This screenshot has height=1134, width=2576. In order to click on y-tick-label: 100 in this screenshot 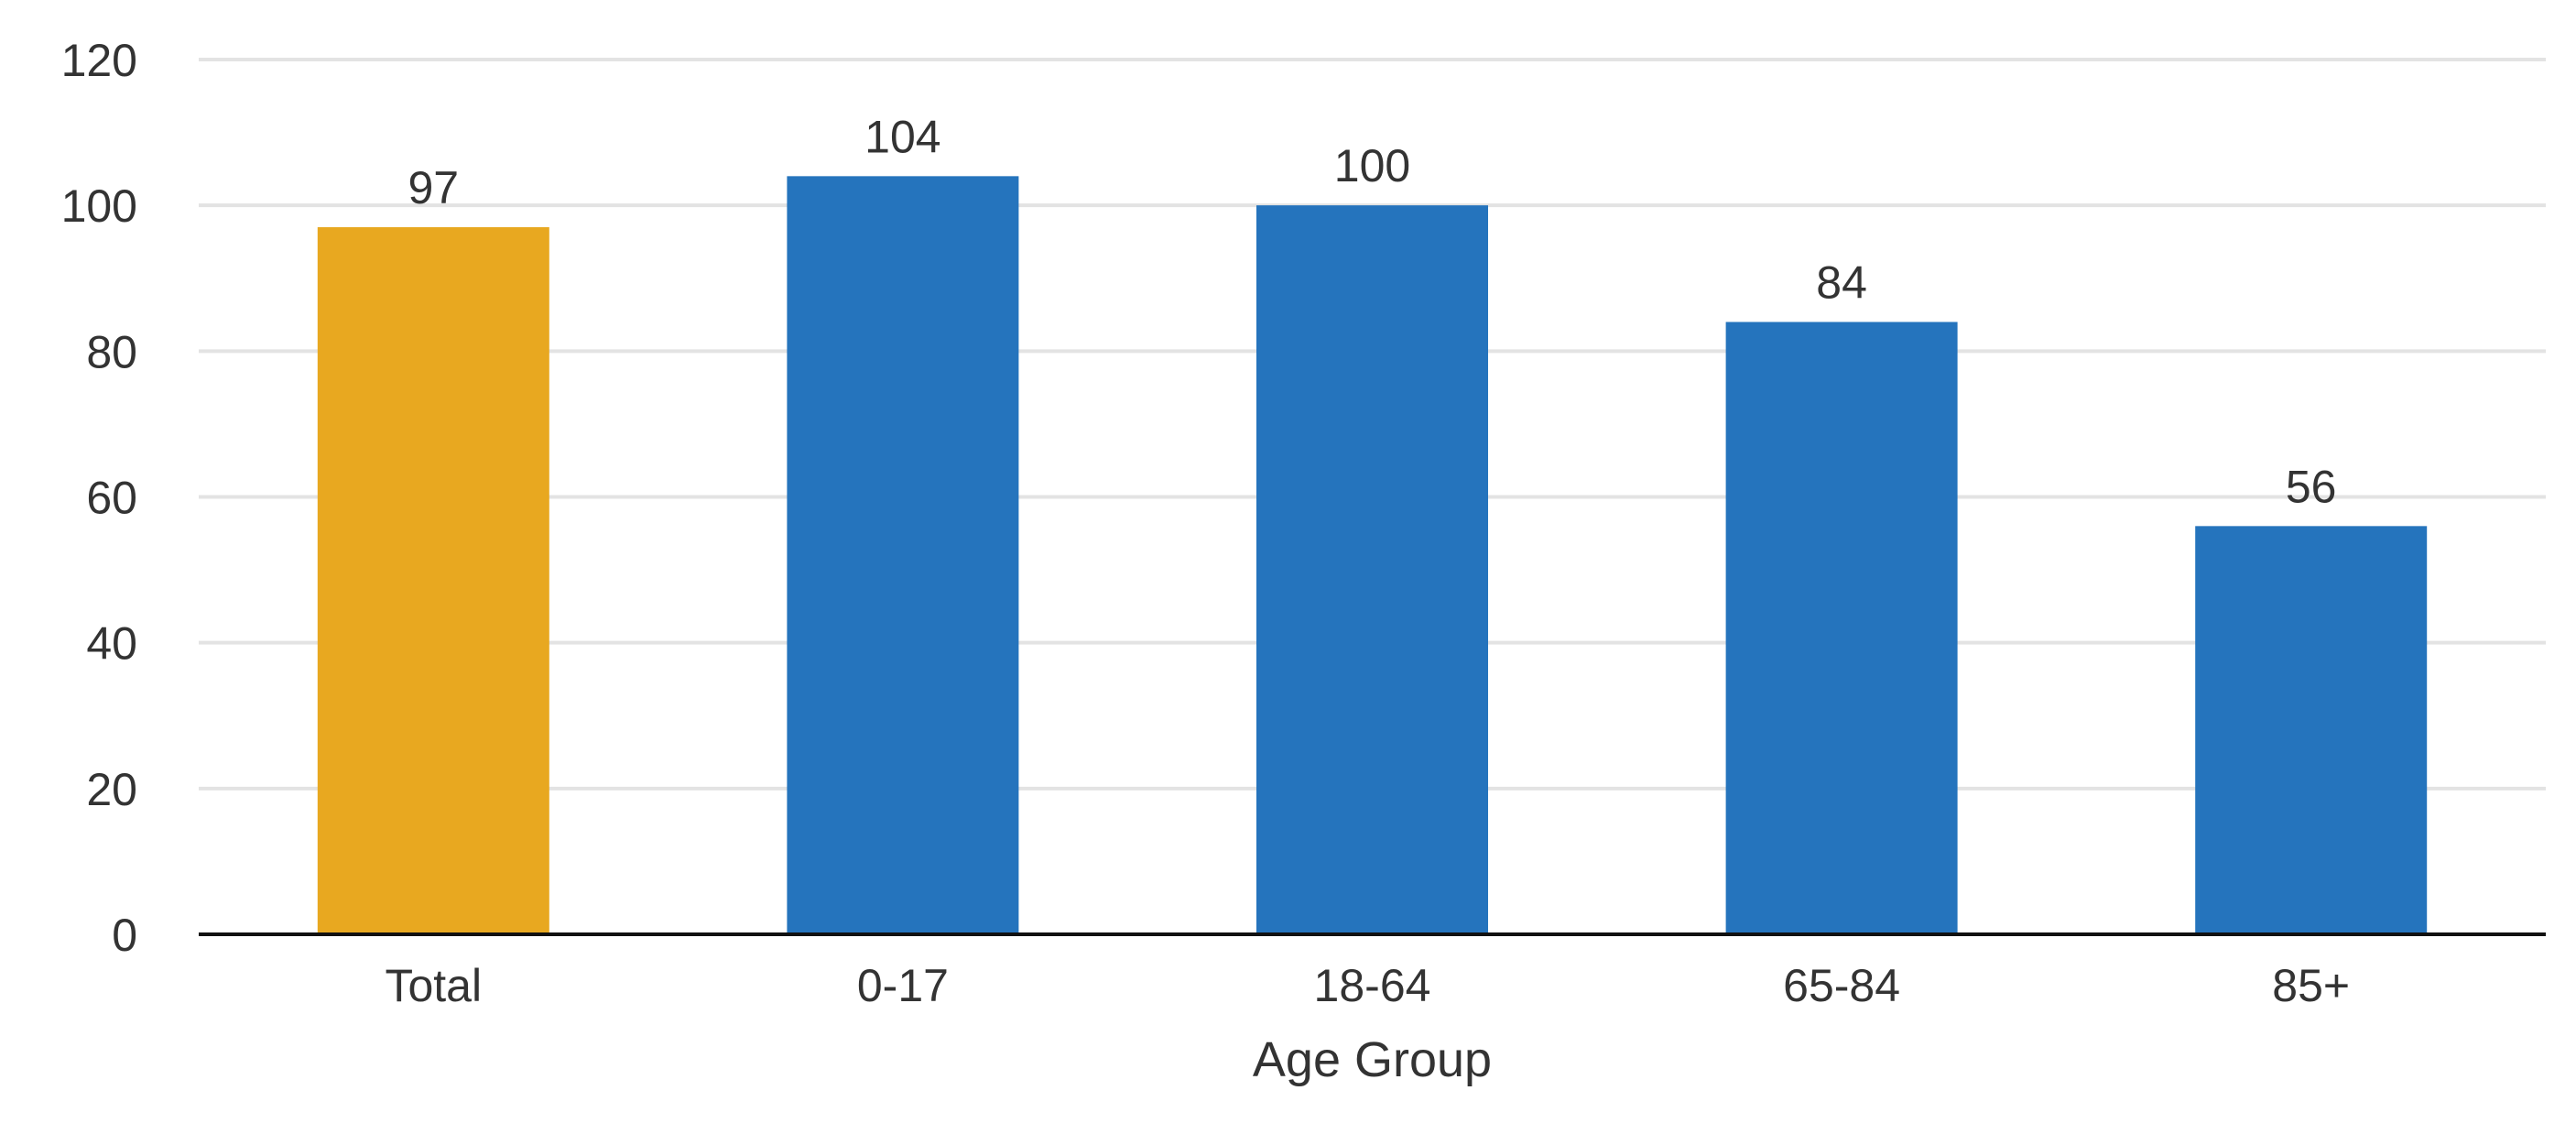, I will do `click(99, 206)`.